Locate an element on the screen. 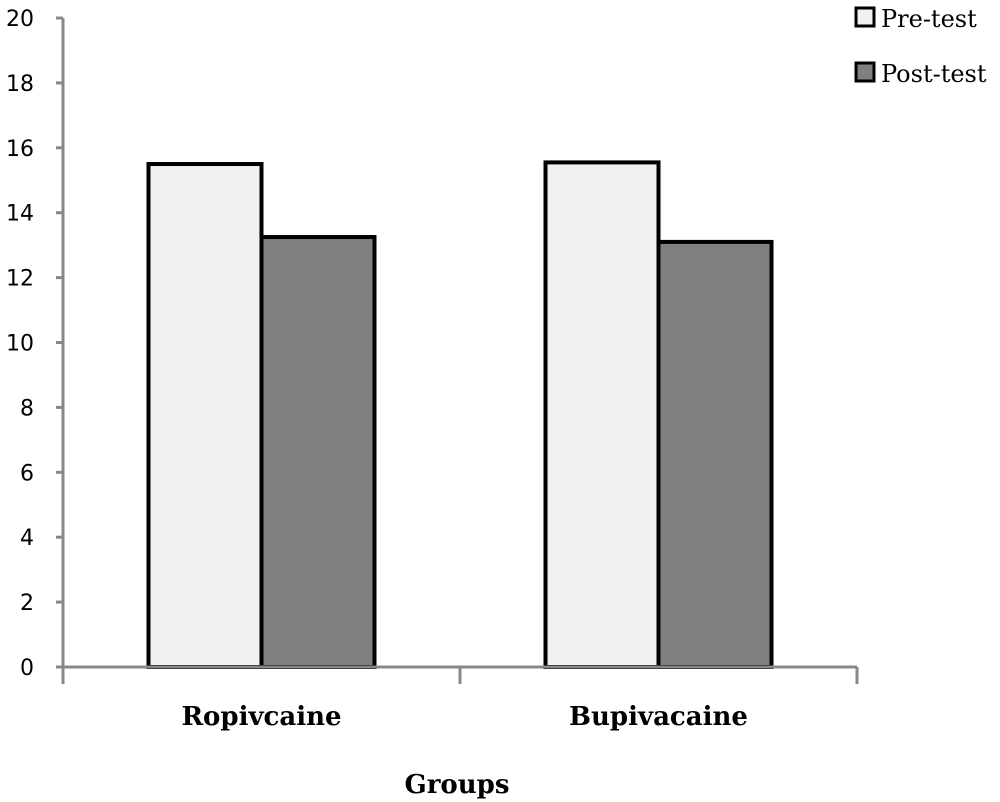 Image resolution: width=1000 pixels, height=802 pixels. y-tick-label: 2 is located at coordinates (27, 603).